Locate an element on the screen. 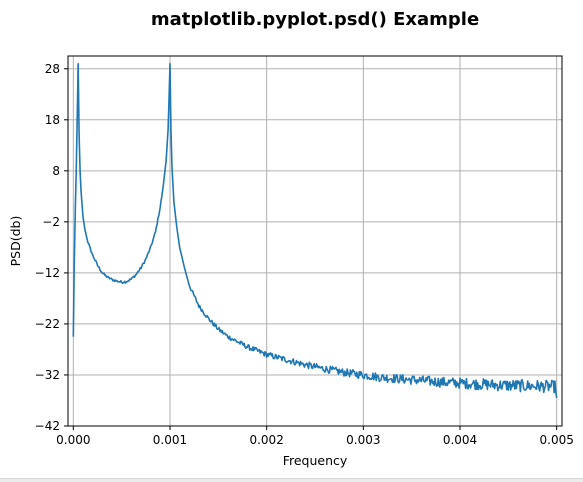 The height and width of the screenshot is (482, 583). y-tick-label: 18 is located at coordinates (52, 120).